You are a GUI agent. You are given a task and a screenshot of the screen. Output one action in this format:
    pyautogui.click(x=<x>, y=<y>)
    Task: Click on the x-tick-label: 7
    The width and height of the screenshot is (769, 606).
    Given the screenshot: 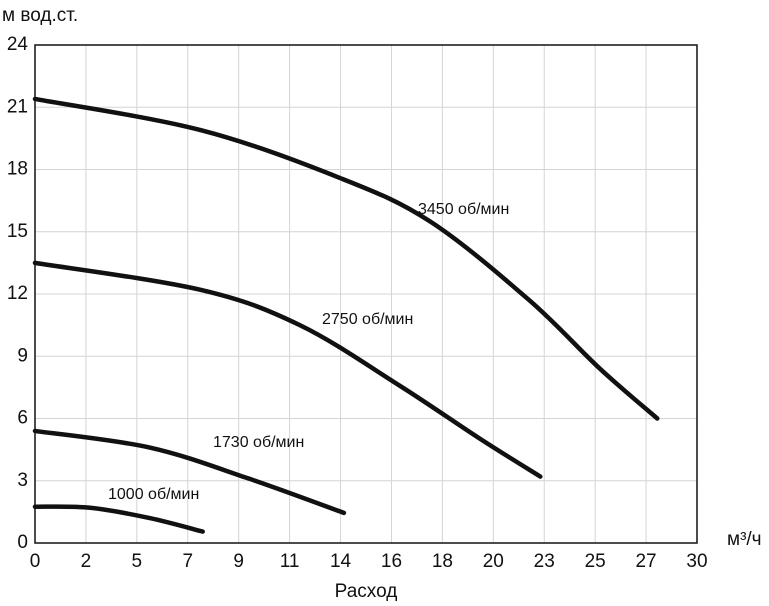 What is the action you would take?
    pyautogui.click(x=187, y=561)
    